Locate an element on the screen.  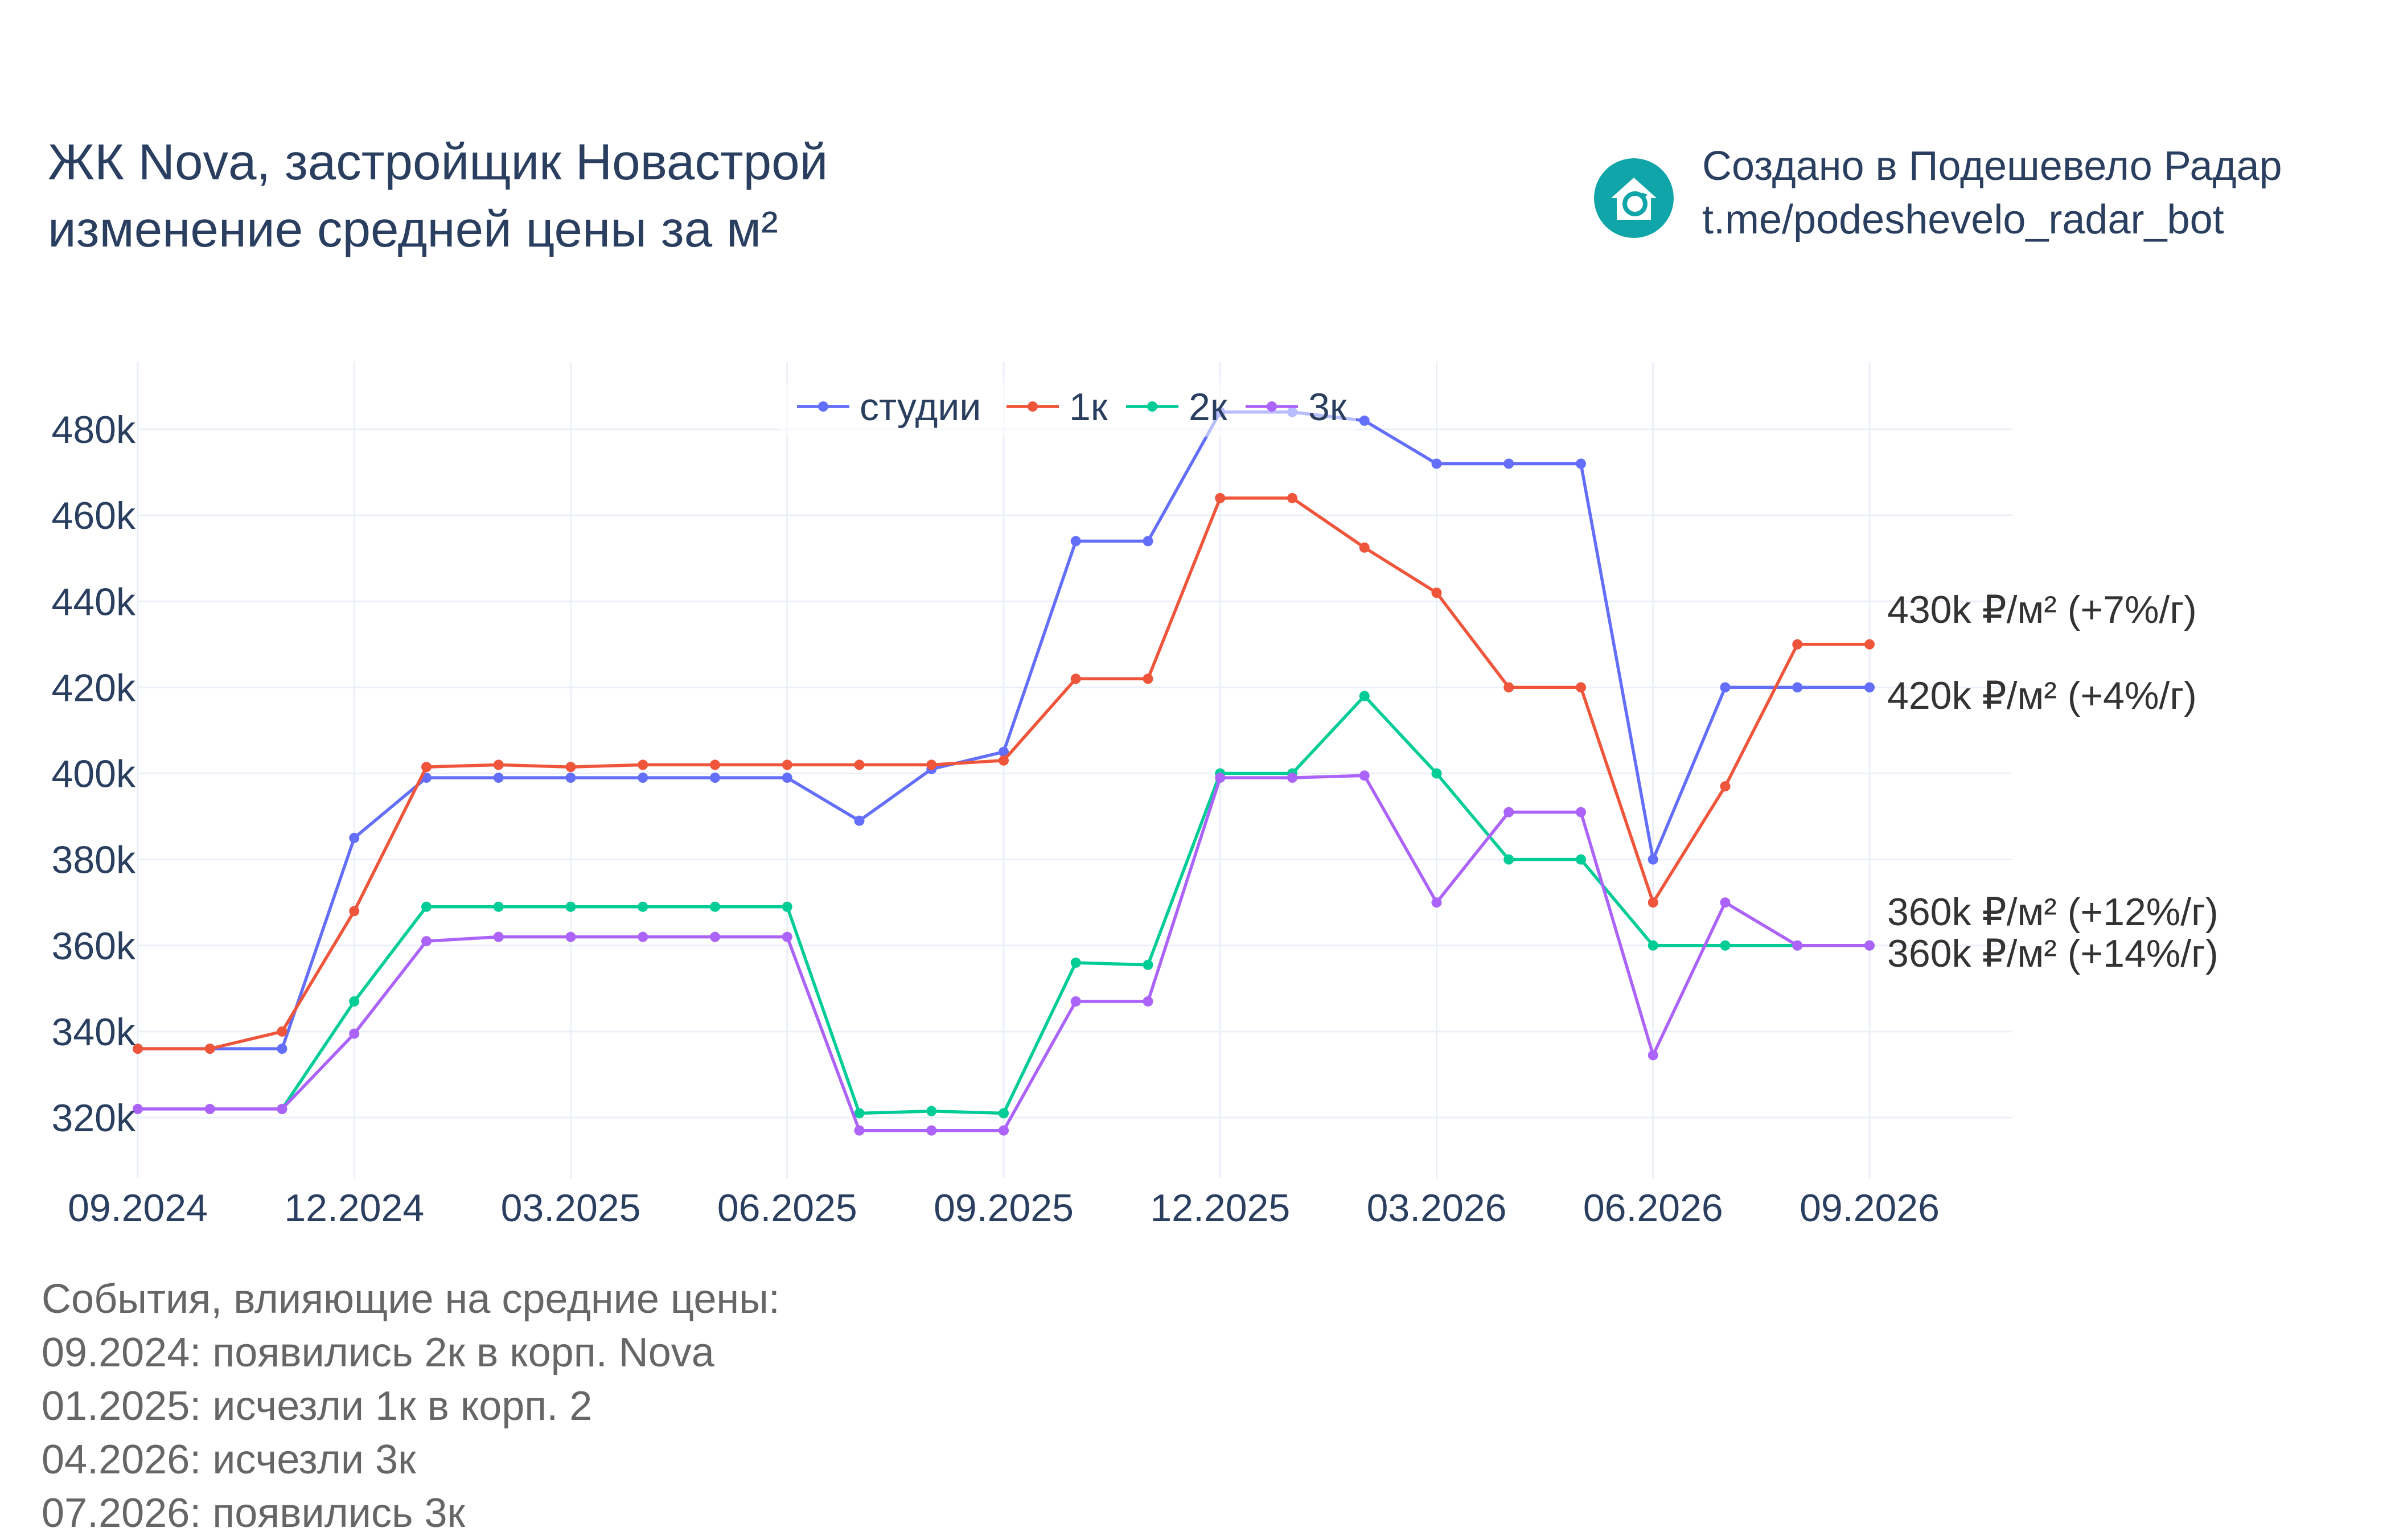
legend-item: 3к is located at coordinates (1296, 407).